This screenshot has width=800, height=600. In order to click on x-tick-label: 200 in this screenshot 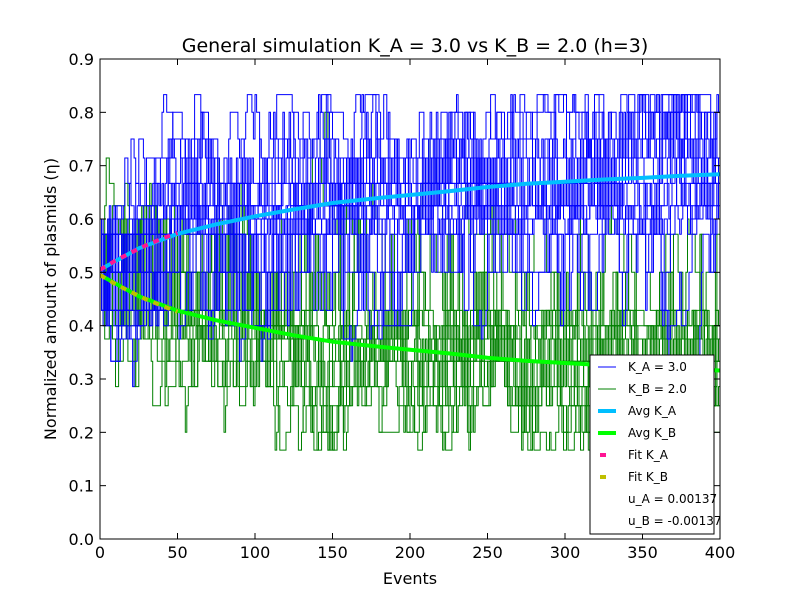, I will do `click(410, 552)`.